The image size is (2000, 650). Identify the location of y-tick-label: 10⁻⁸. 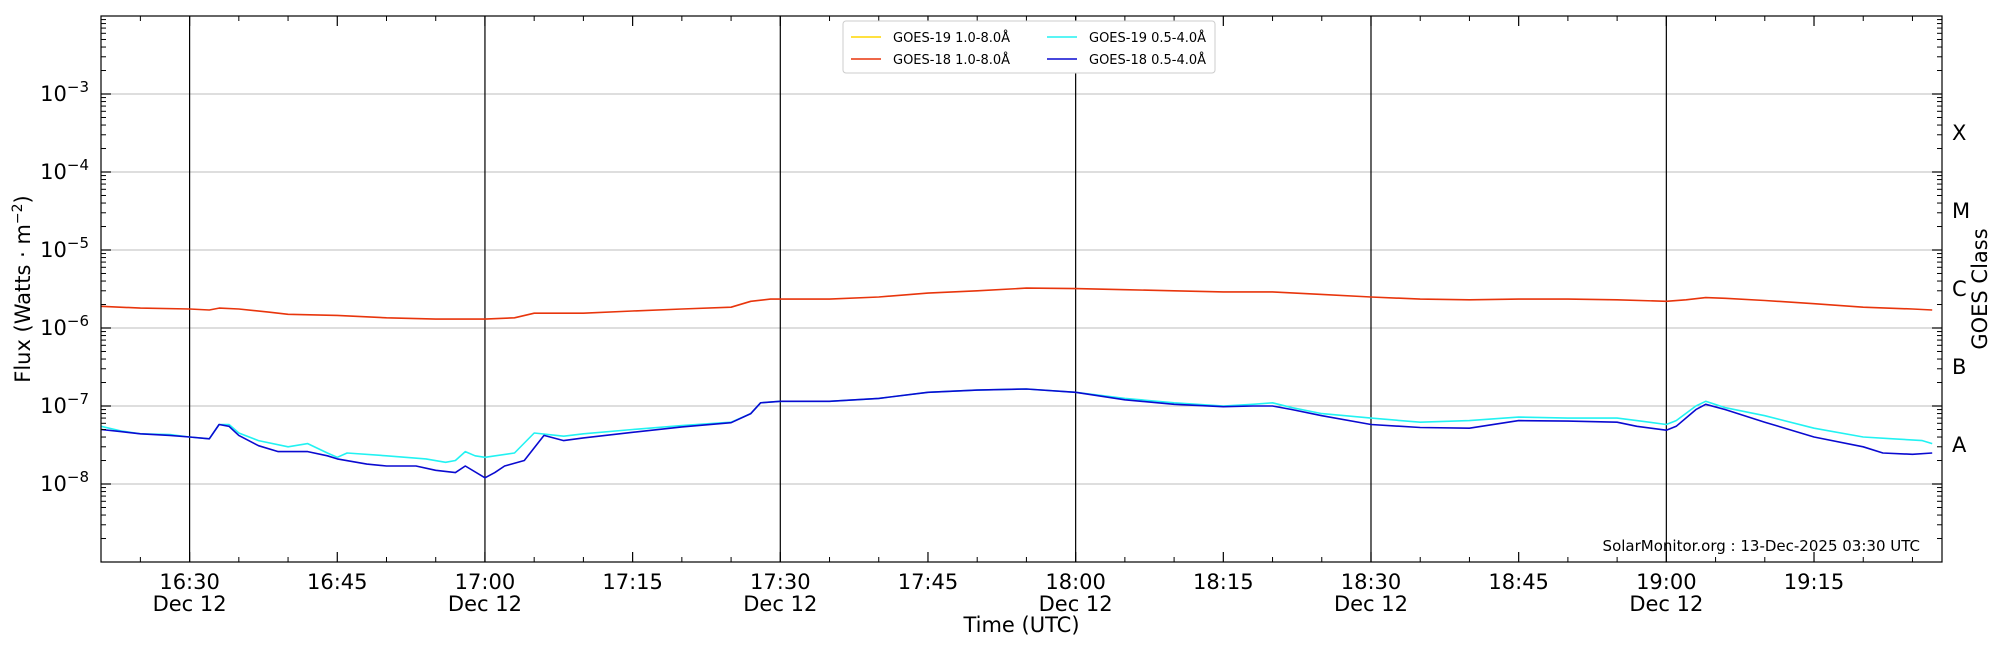
(64, 482).